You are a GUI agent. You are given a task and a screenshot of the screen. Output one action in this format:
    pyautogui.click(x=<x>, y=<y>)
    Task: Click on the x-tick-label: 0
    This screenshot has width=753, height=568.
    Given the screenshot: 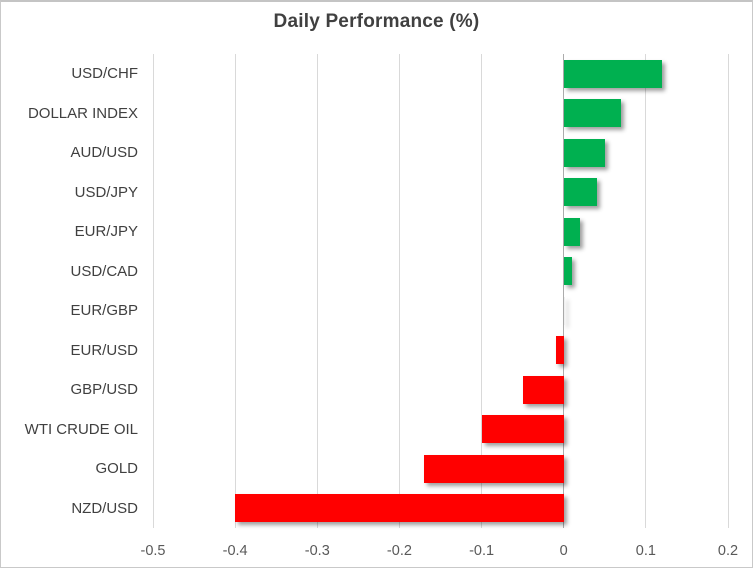 What is the action you would take?
    pyautogui.click(x=563, y=551)
    